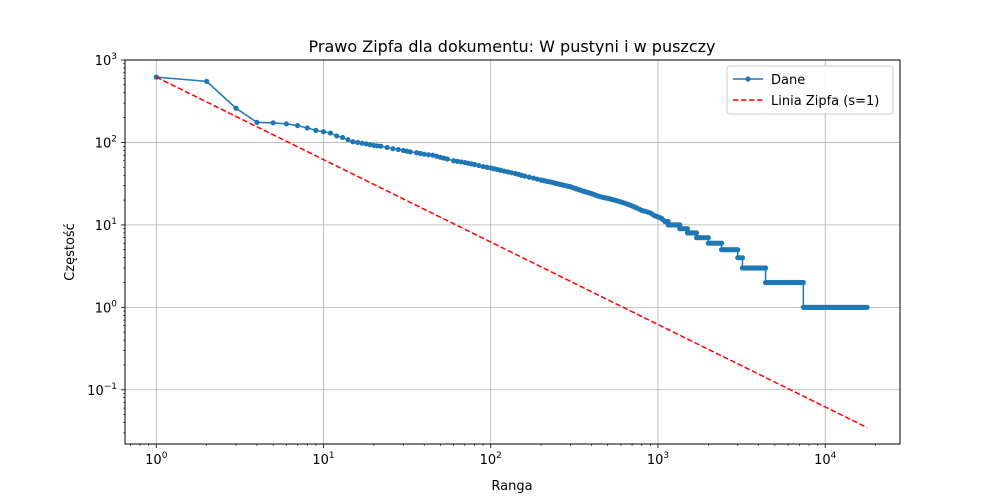 This screenshot has width=1000, height=500. I want to click on legend-box, so click(810, 90).